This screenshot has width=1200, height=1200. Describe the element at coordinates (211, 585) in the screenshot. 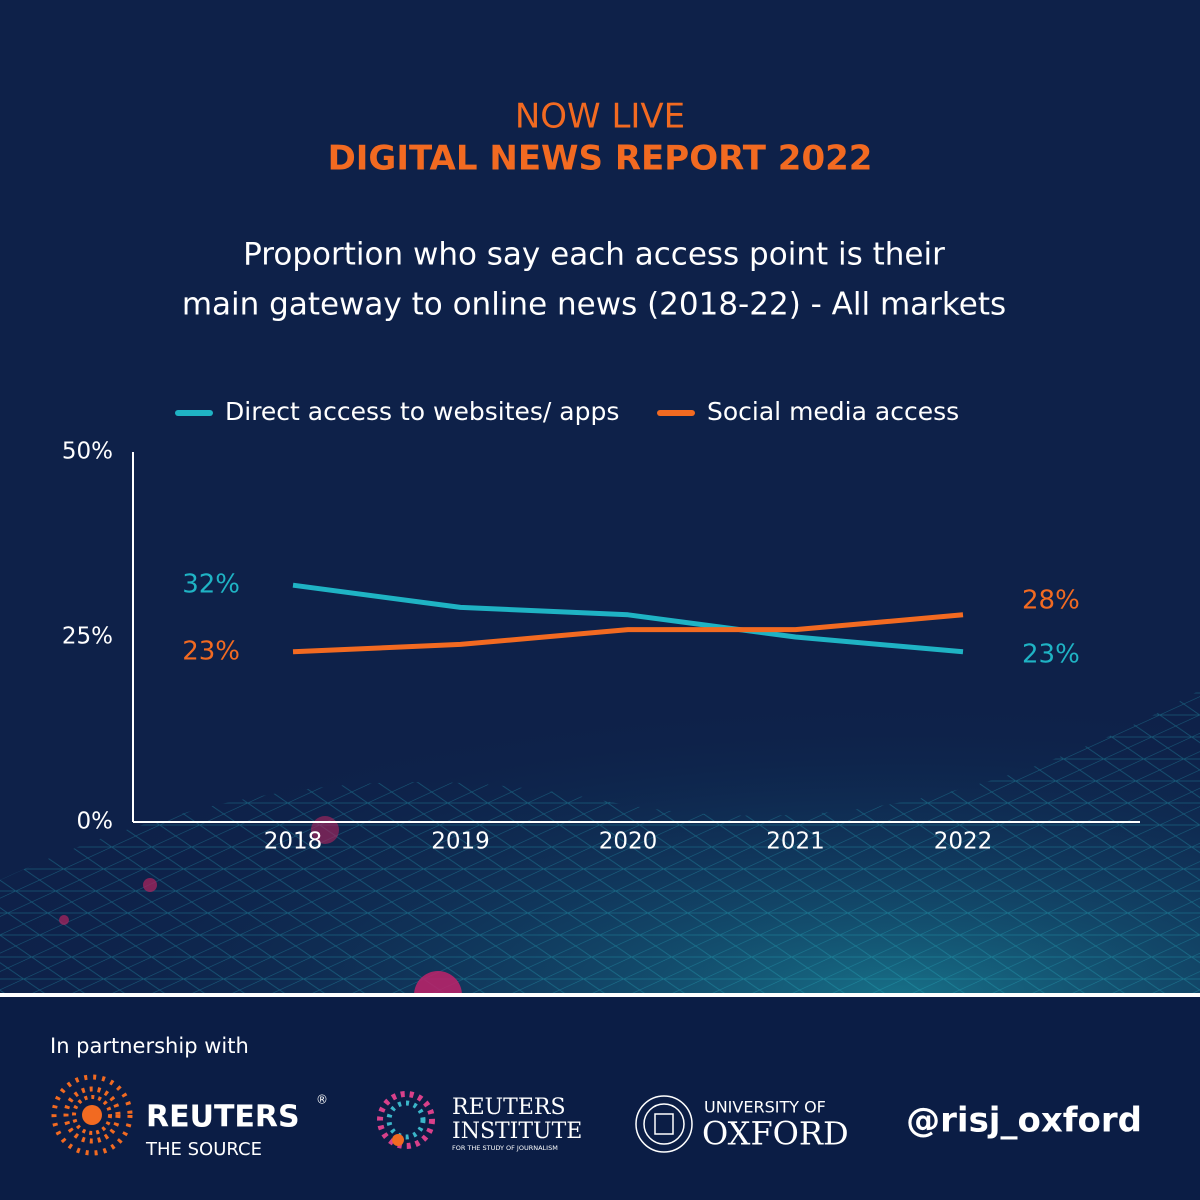

I see `data-label: 32%` at that location.